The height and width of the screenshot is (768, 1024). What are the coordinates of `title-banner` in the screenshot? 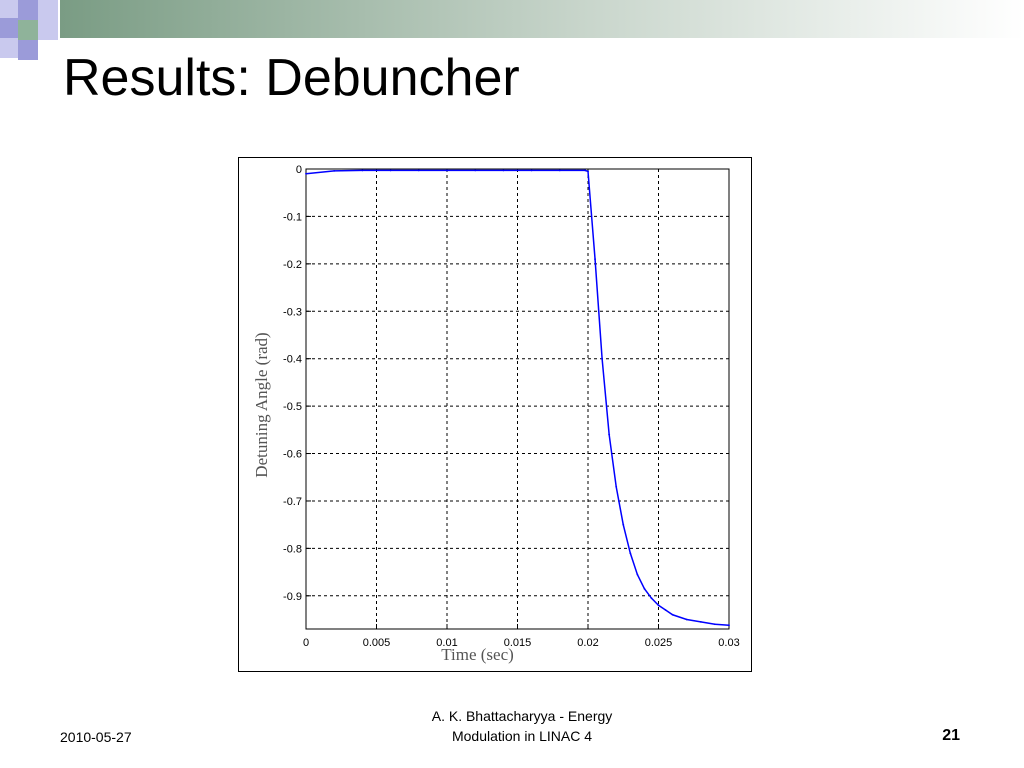 It's located at (512, 30).